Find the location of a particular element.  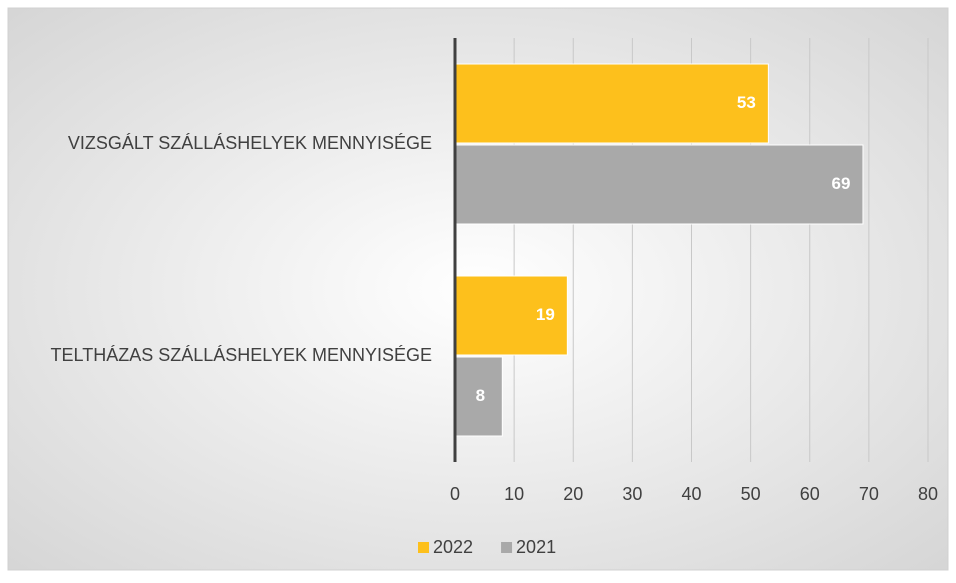

legend-label: 2021 is located at coordinates (536, 547).